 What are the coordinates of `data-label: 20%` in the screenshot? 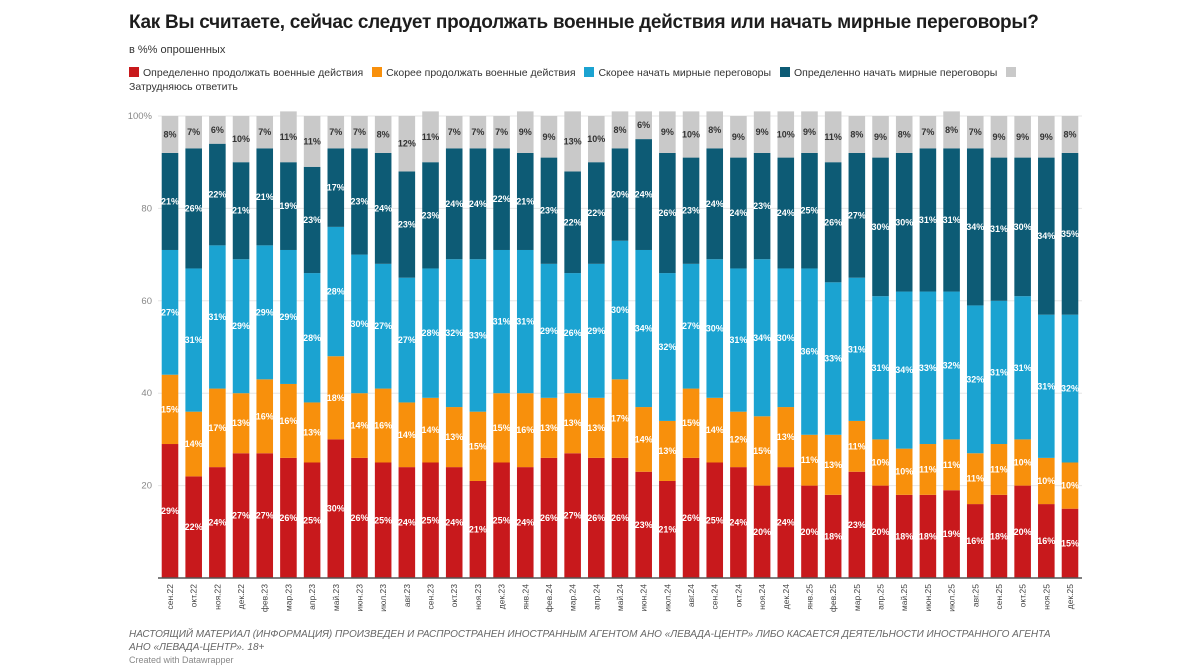 It's located at (1023, 532).